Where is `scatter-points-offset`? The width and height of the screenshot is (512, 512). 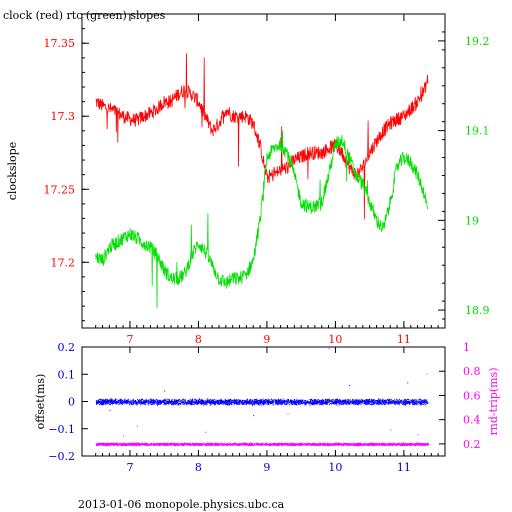 scatter-points-offset is located at coordinates (262, 399).